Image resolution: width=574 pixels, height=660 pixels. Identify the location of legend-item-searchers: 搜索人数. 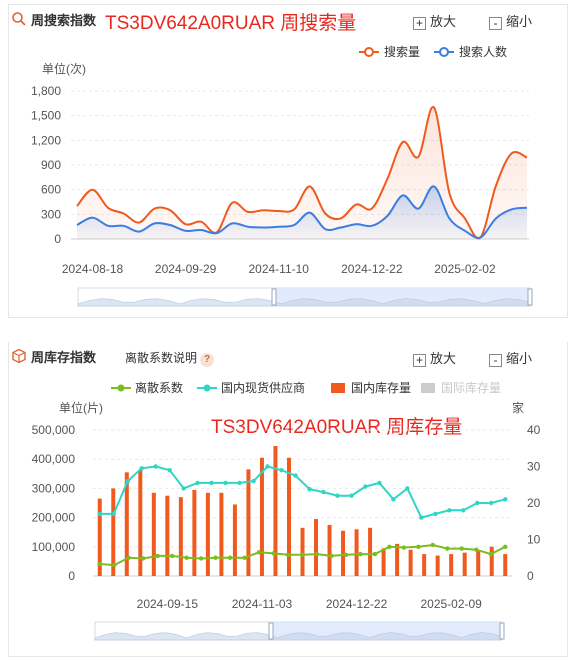
(470, 51).